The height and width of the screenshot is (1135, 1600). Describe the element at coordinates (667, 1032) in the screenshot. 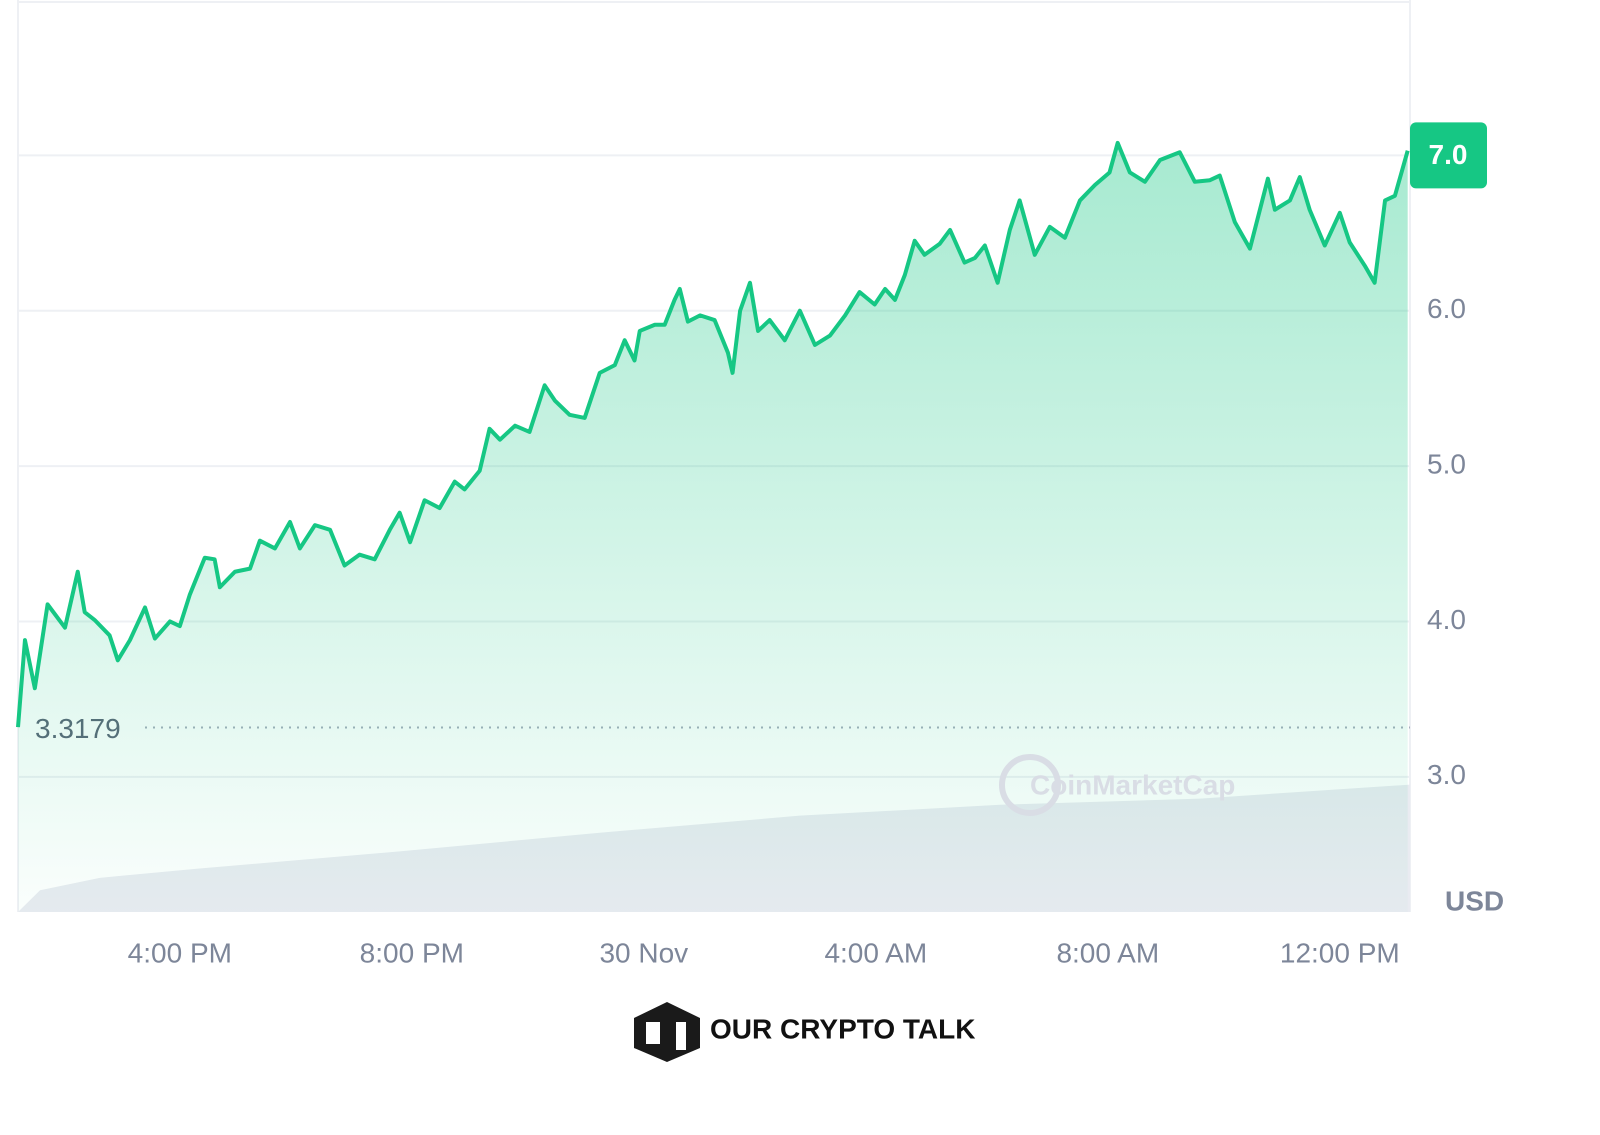

I see `footer-logo` at that location.